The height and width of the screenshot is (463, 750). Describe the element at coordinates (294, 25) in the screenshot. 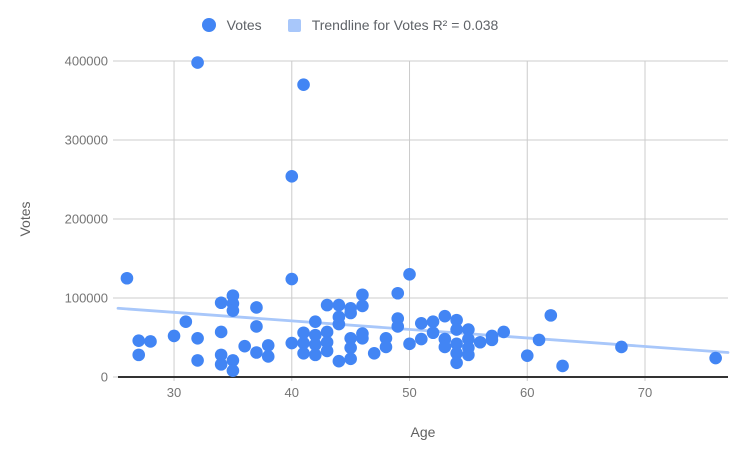

I see `trendline-swatch-icon` at that location.